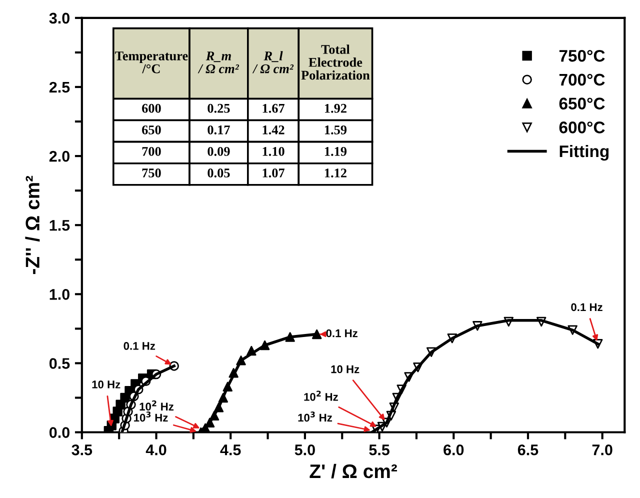 The width and height of the screenshot is (640, 498). I want to click on annotation: 0.09, so click(219, 151).